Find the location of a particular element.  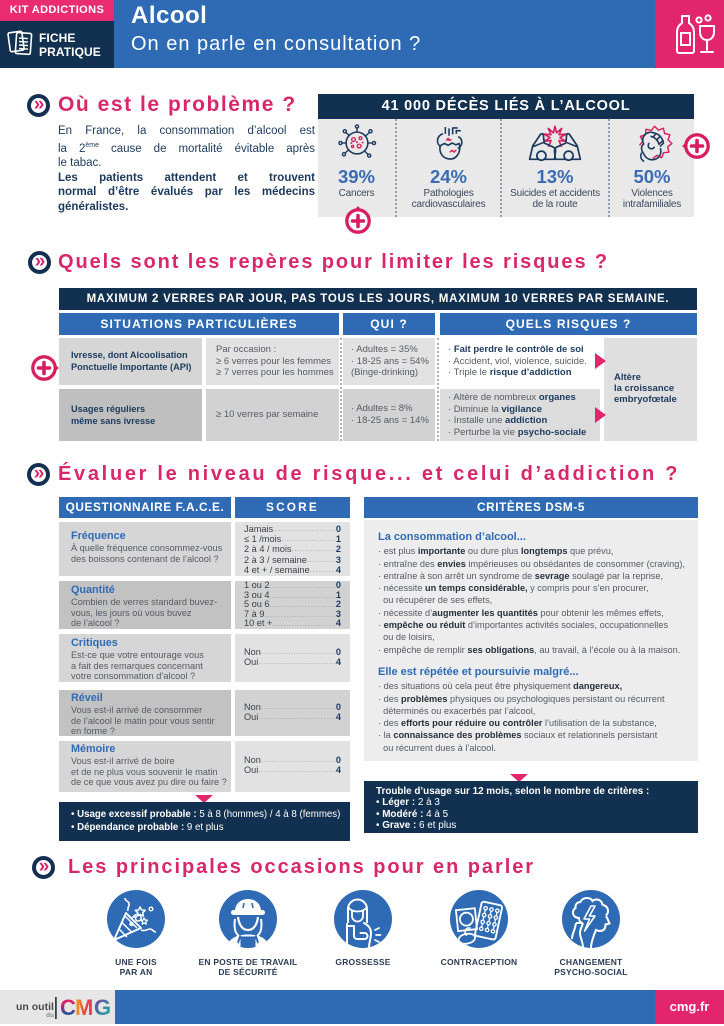

svg-text: G is located at coordinates (102, 1007).